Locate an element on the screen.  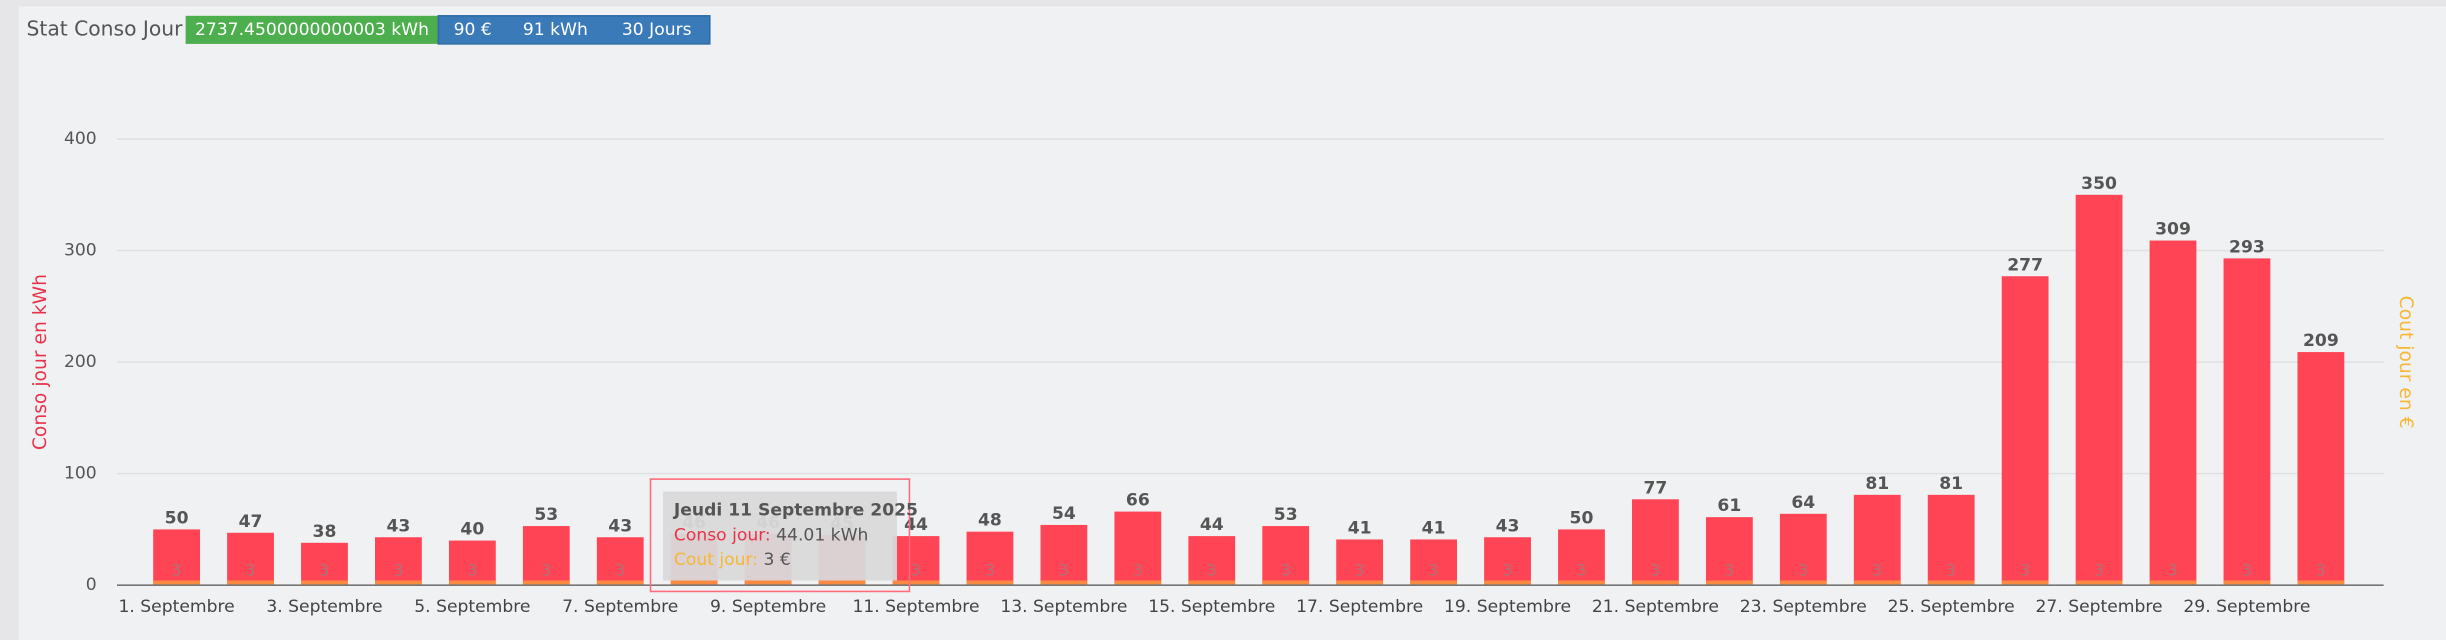
tooltip-frame is located at coordinates (780, 535).